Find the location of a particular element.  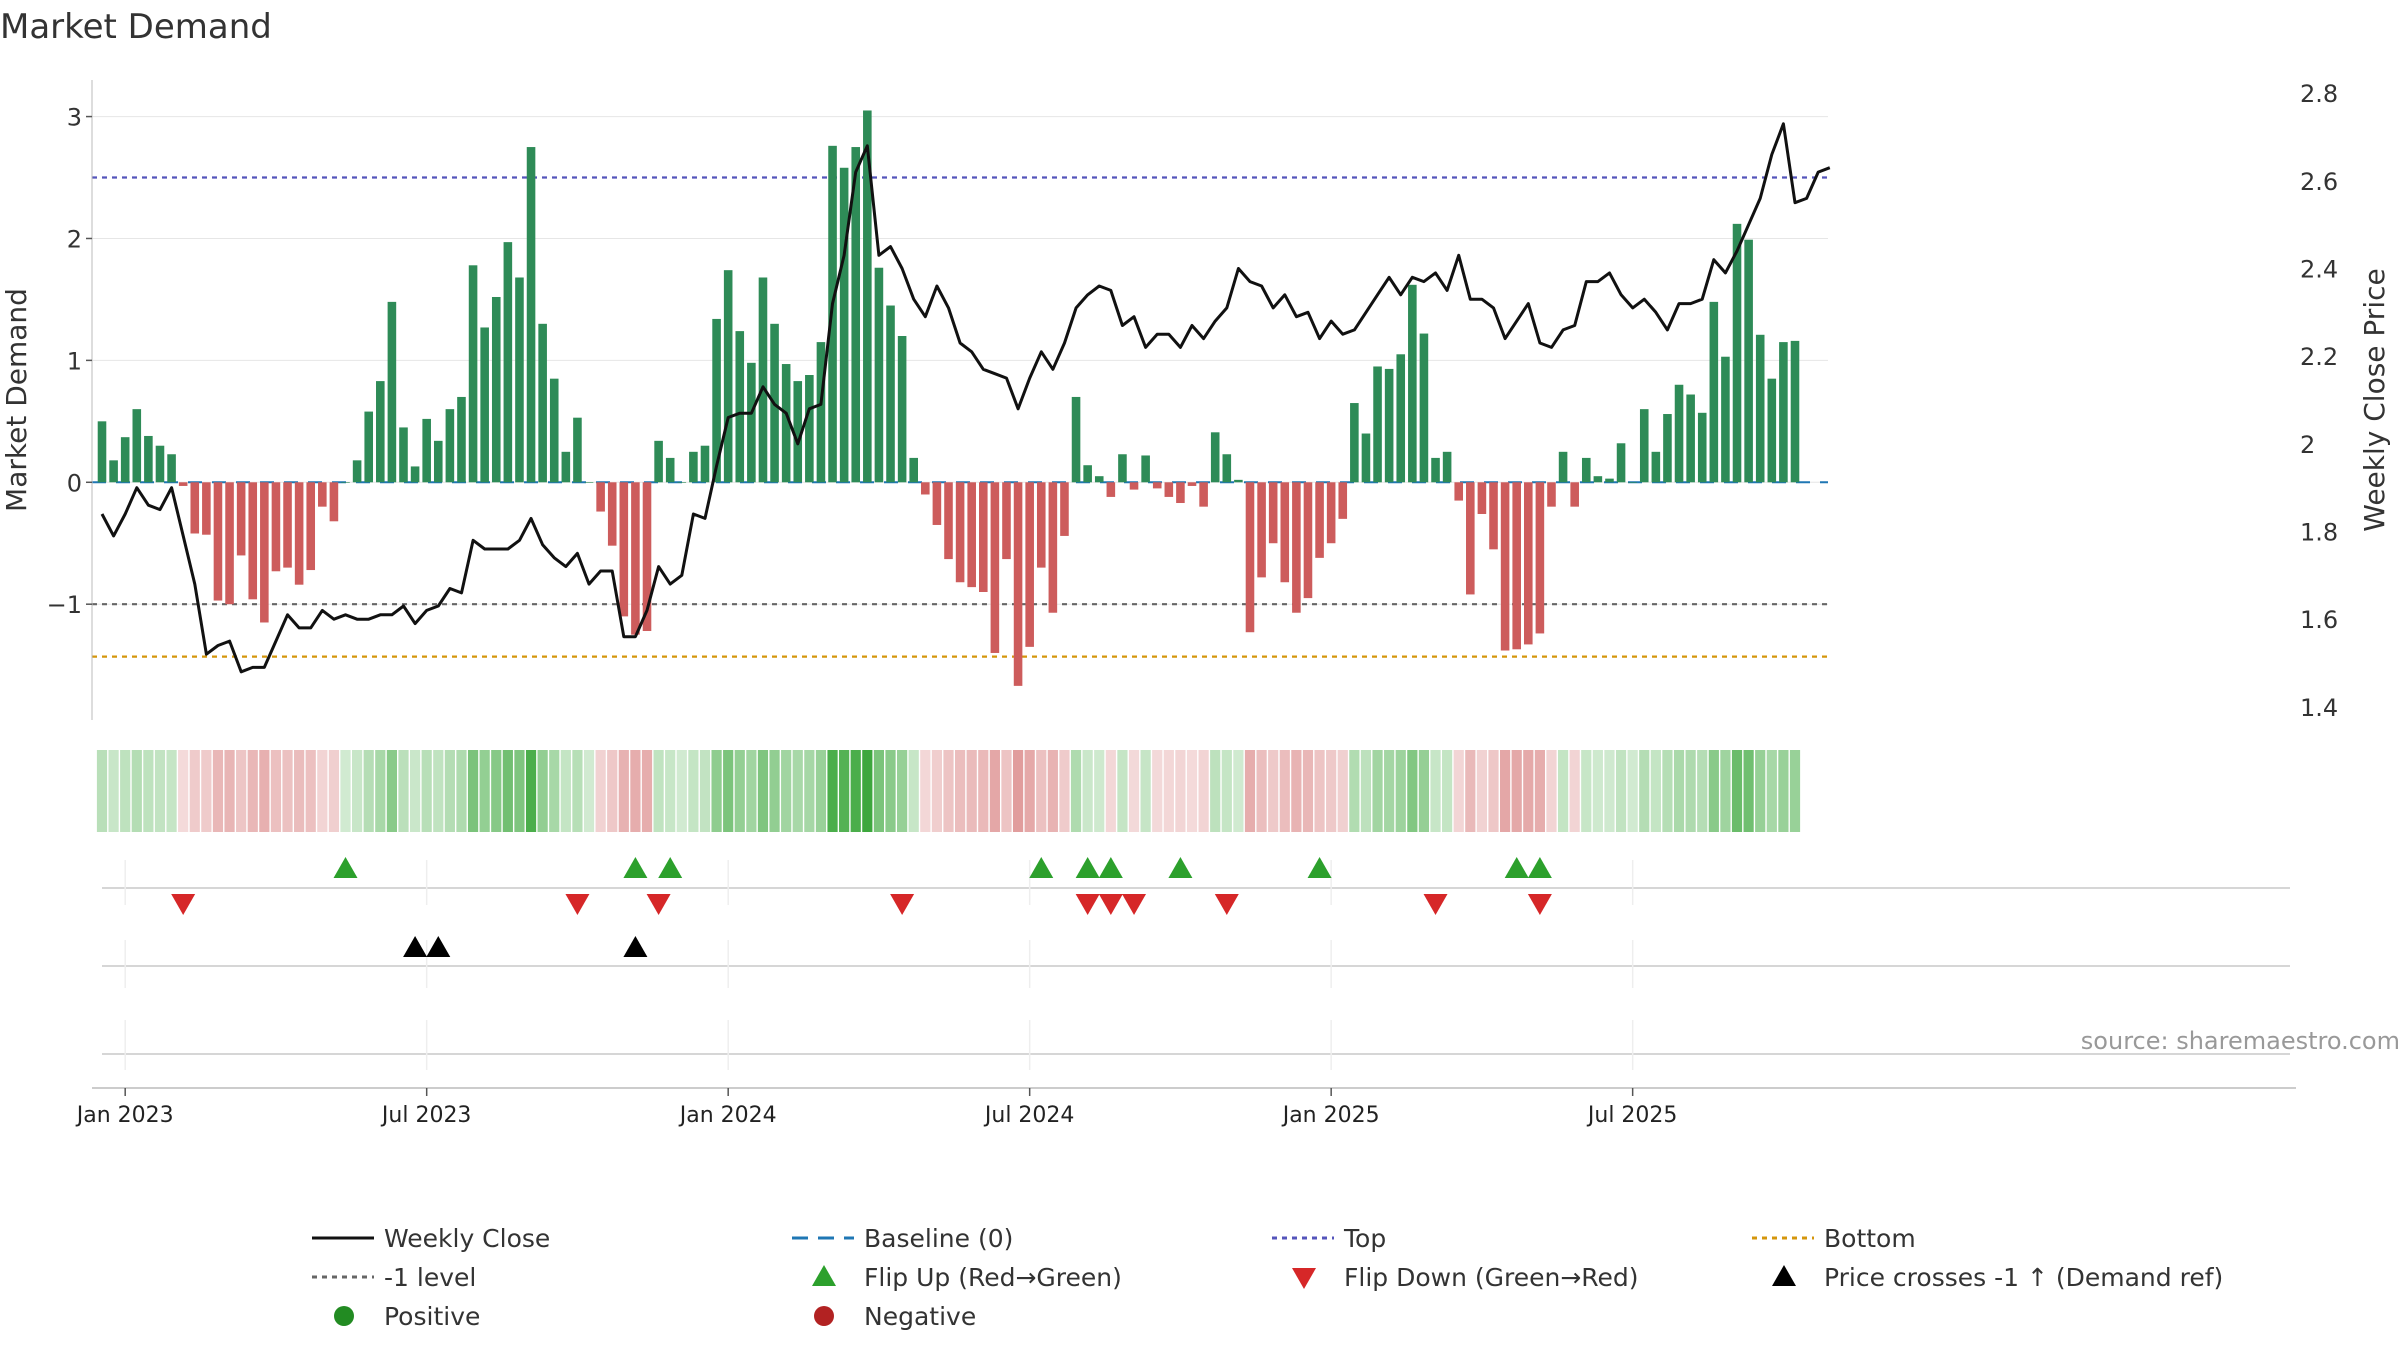

legend-label: Baseline (0) is located at coordinates (938, 1238).